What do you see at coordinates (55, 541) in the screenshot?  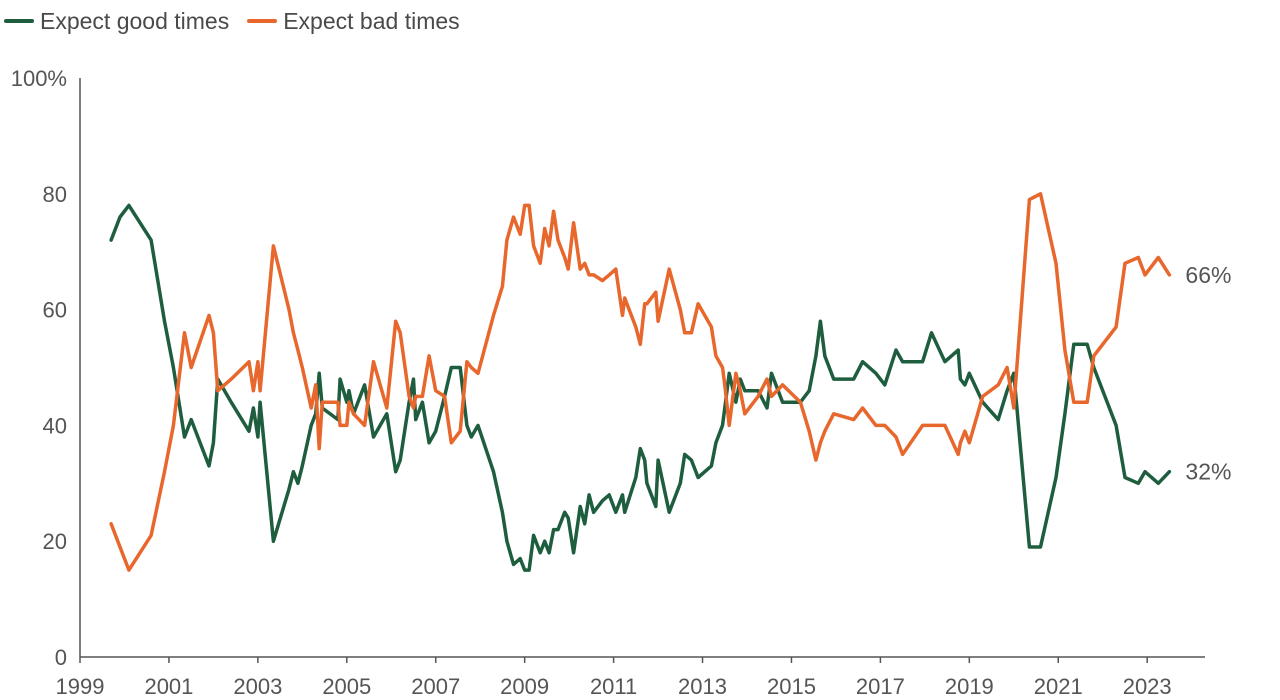 I see `y-tick-label: 20` at bounding box center [55, 541].